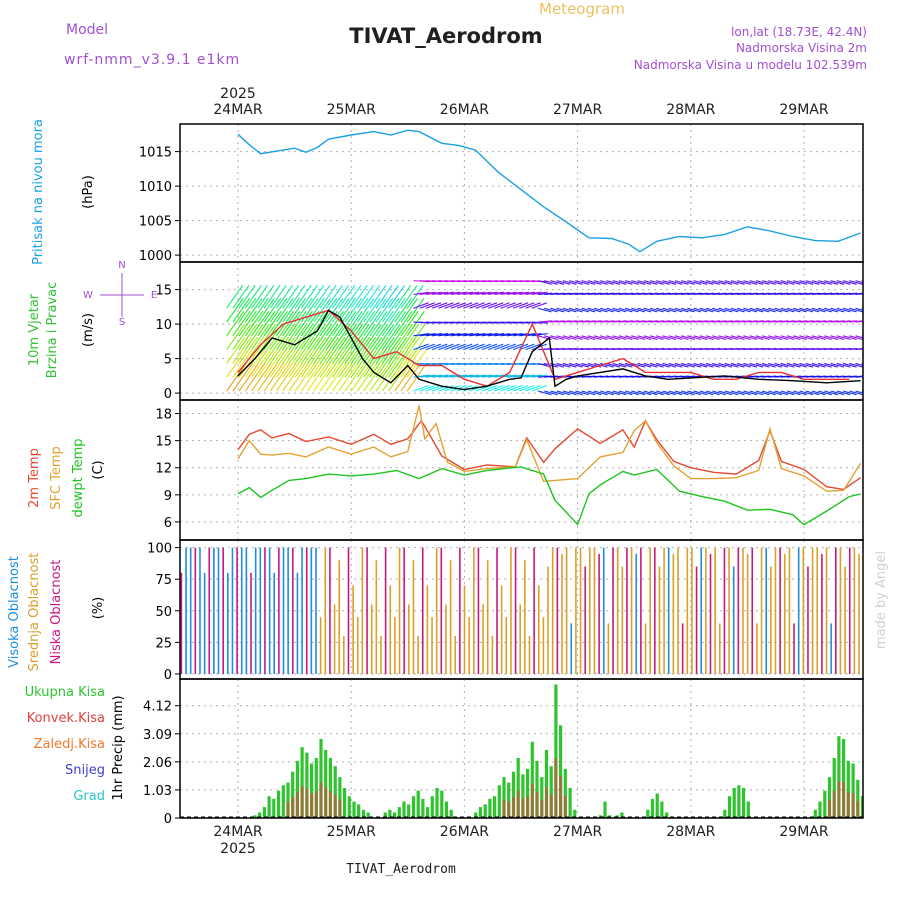  What do you see at coordinates (157, 707) in the screenshot?
I see `y-tick-label: 4.12` at bounding box center [157, 707].